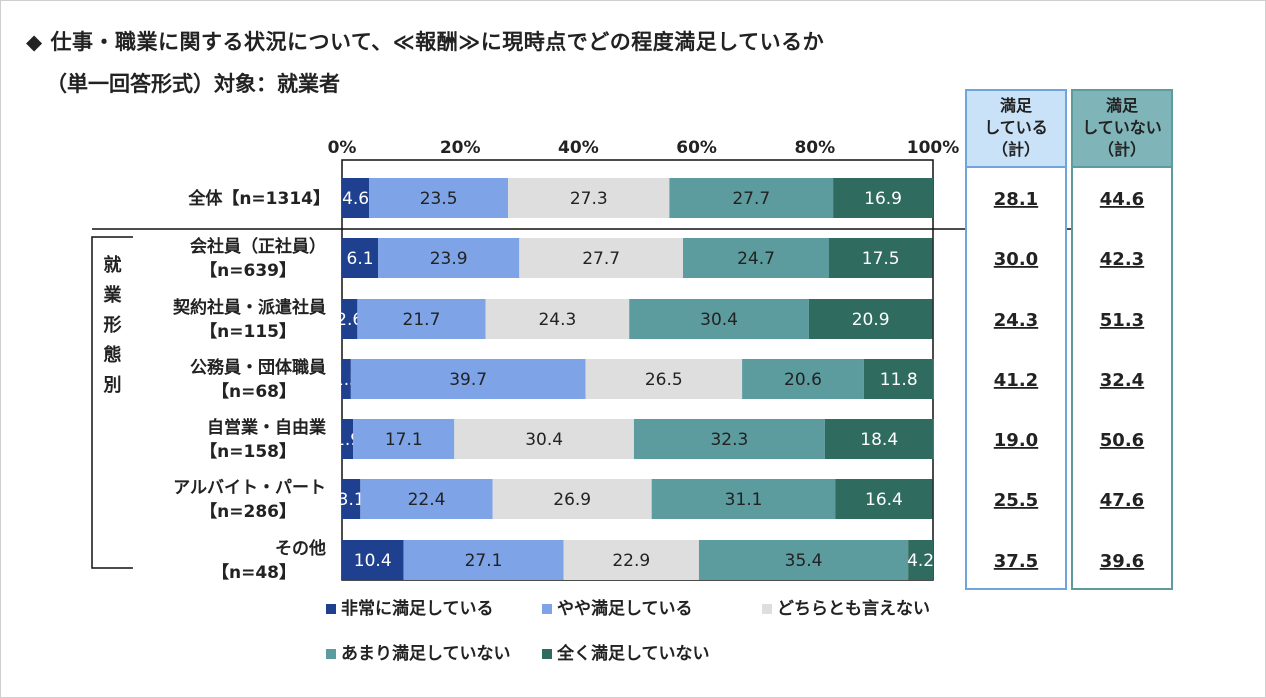 Image resolution: width=1266 pixels, height=698 pixels. What do you see at coordinates (1016, 561) in the screenshot?
I see `summary-value: 37.5` at bounding box center [1016, 561].